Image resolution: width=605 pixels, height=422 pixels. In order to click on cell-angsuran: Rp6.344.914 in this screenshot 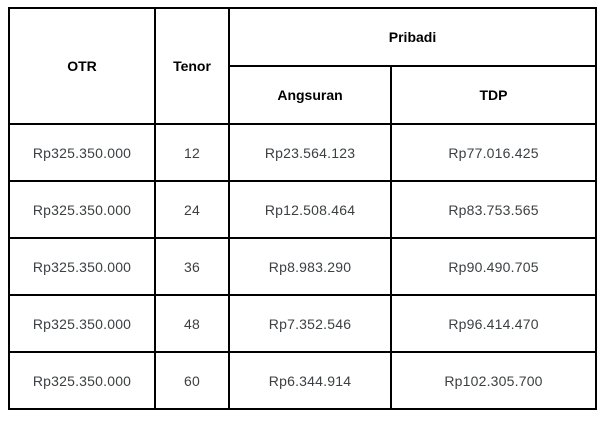, I will do `click(310, 380)`.